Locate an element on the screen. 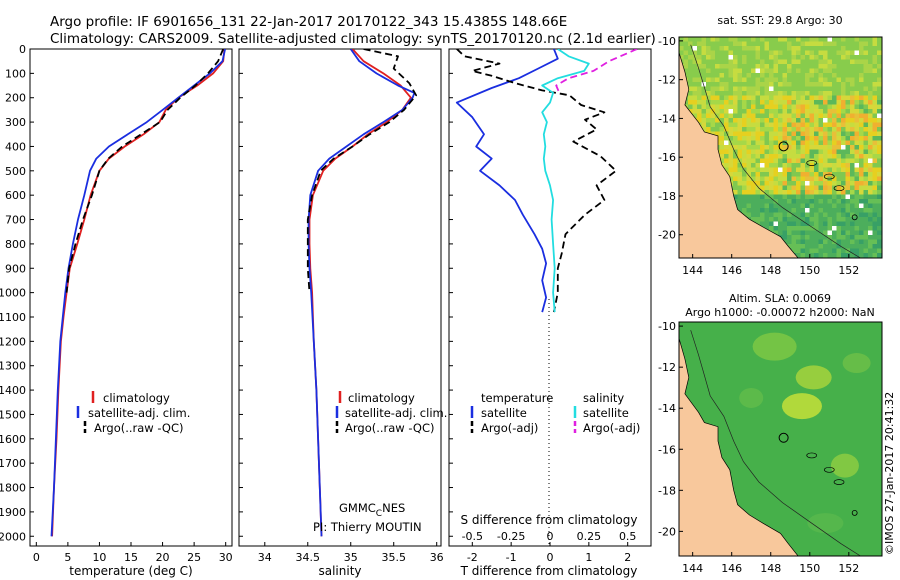 This screenshot has width=900, height=580. legend-label-t-argo: Argo(-adj) is located at coordinates (509, 428).